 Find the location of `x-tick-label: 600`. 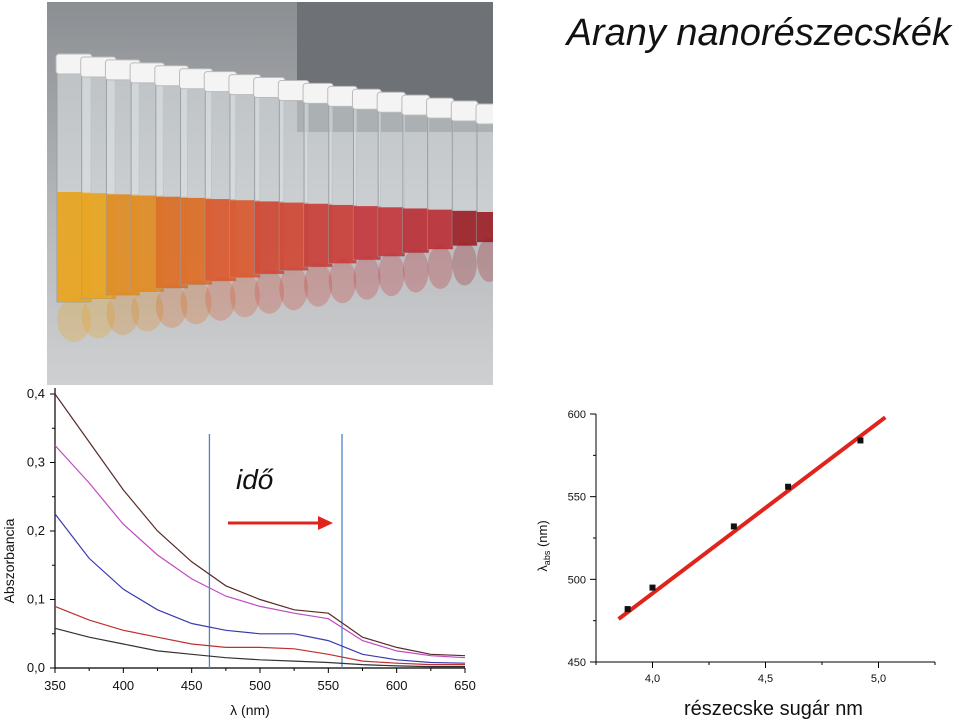

x-tick-label: 600 is located at coordinates (397, 685).